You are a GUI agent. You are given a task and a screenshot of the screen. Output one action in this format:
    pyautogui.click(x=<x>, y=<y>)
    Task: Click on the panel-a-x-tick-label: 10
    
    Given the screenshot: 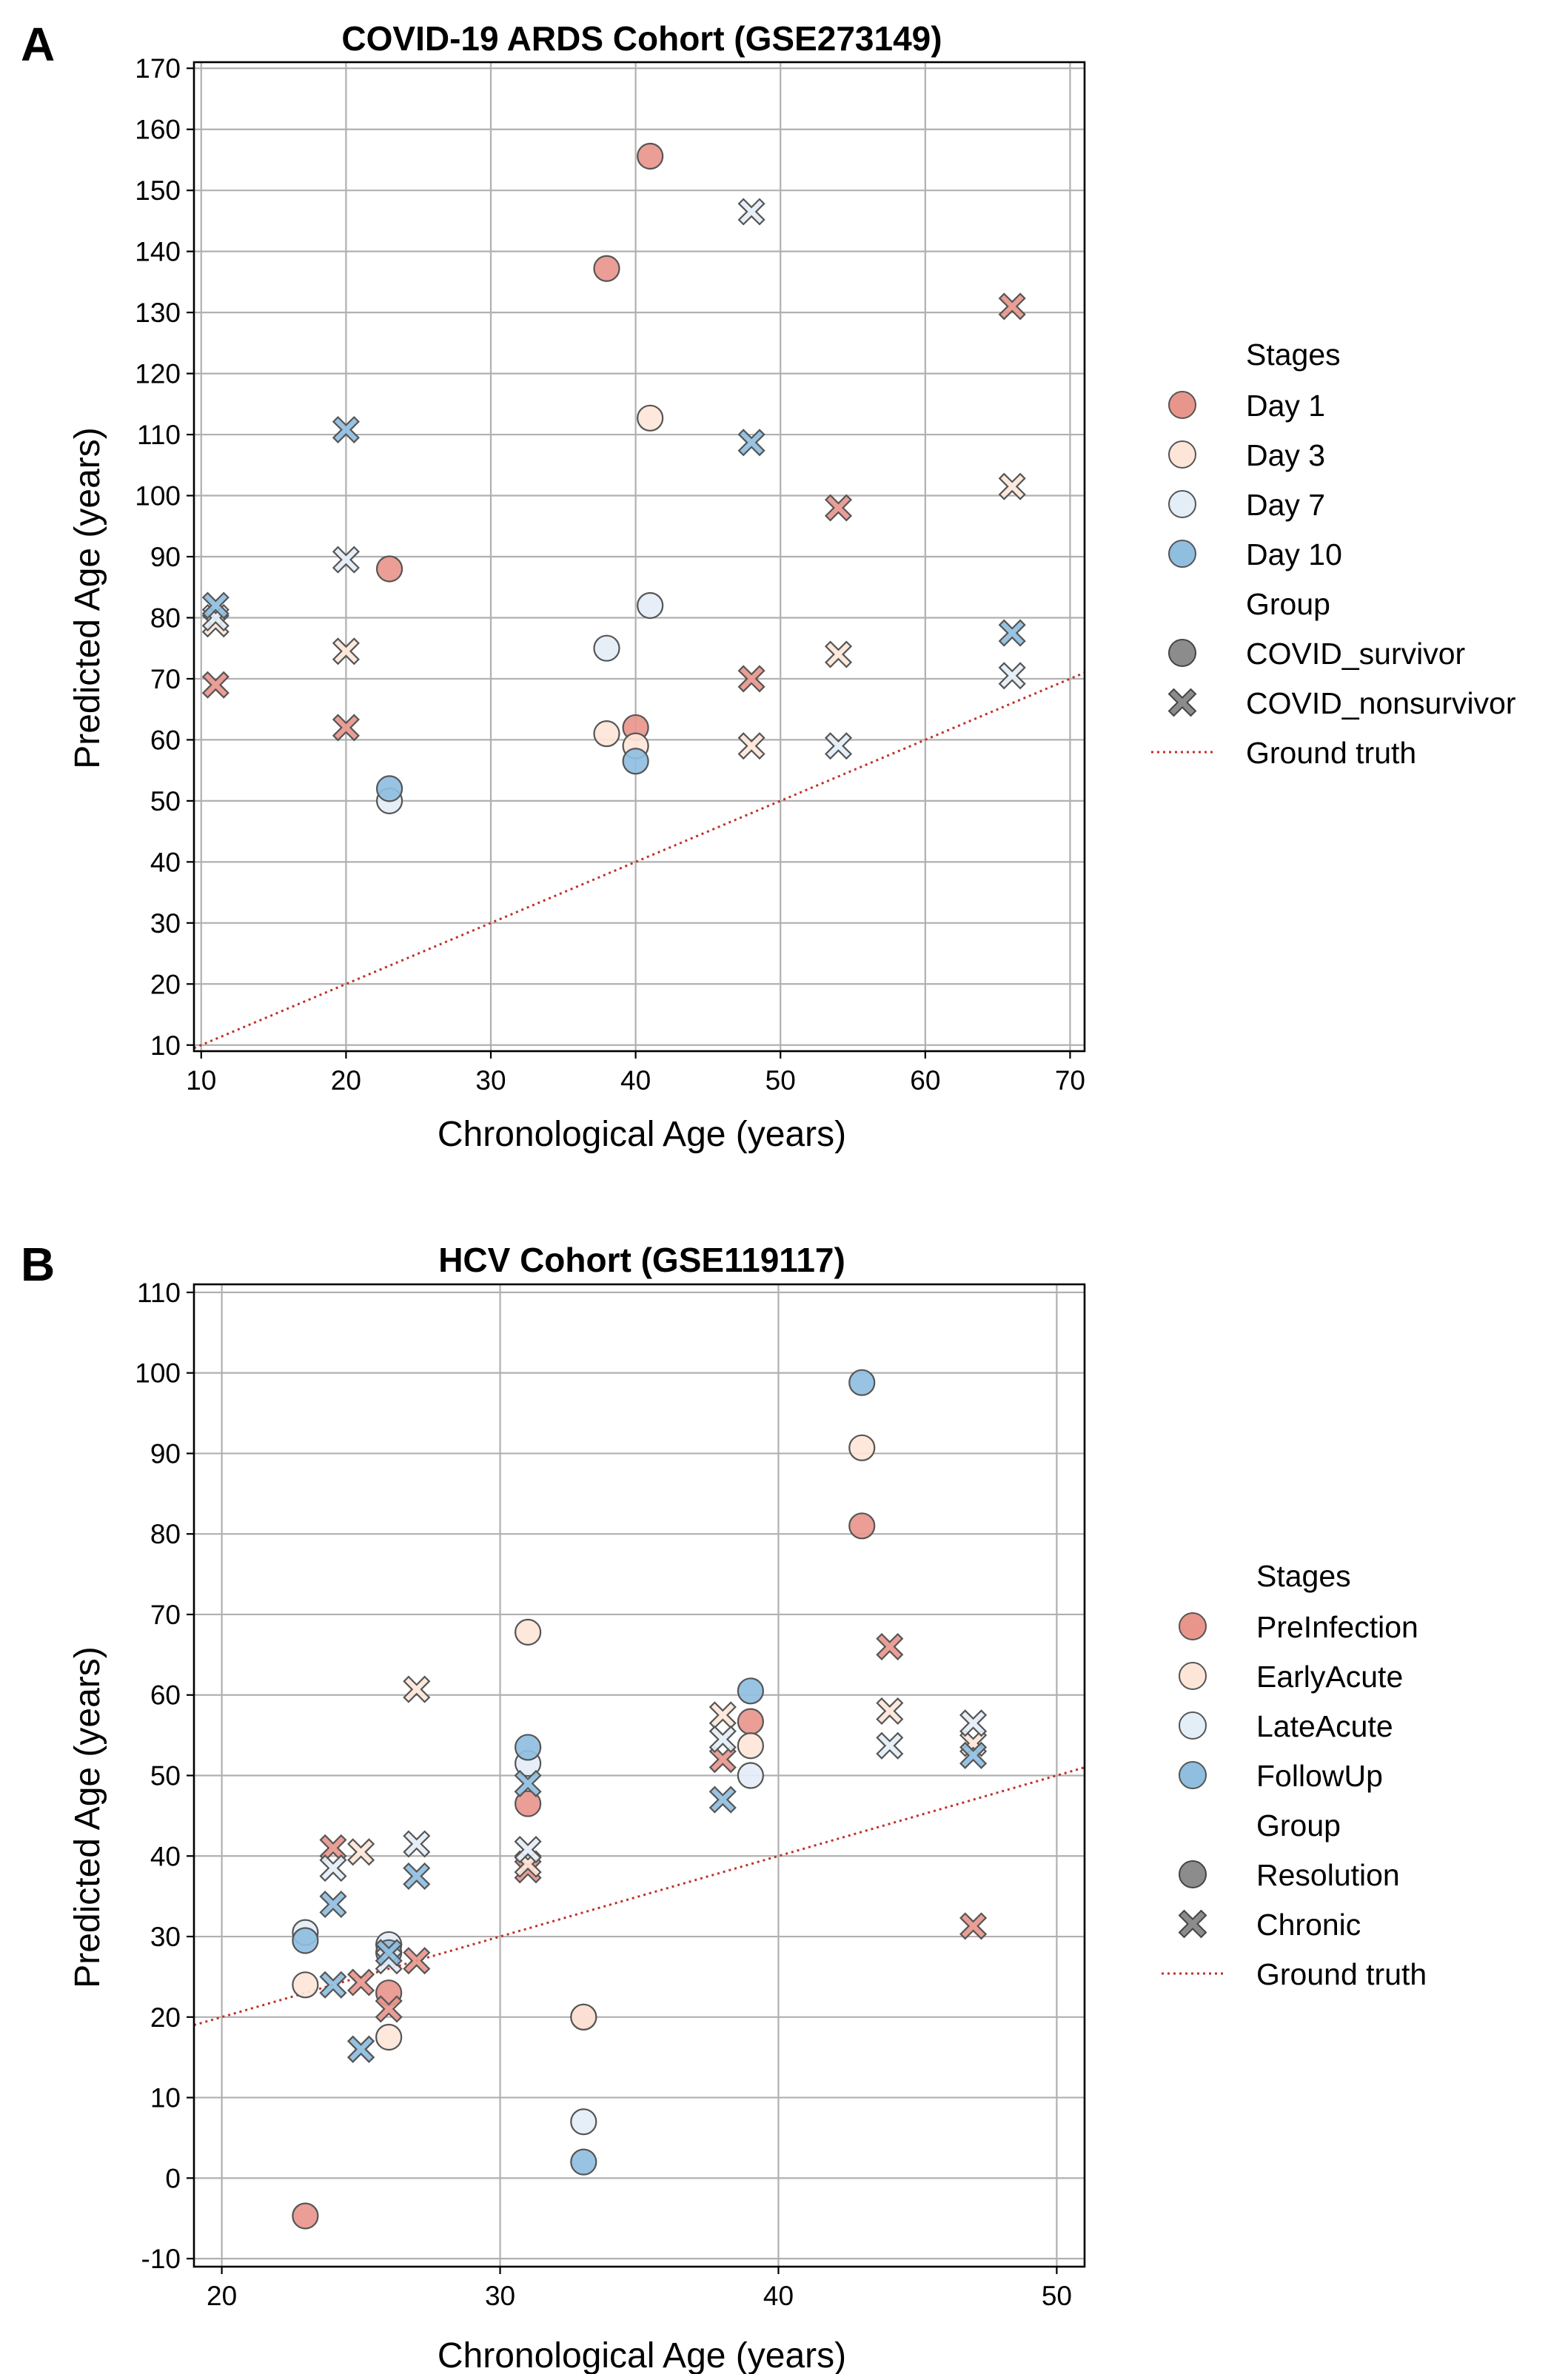 What is the action you would take?
    pyautogui.click(x=201, y=1080)
    